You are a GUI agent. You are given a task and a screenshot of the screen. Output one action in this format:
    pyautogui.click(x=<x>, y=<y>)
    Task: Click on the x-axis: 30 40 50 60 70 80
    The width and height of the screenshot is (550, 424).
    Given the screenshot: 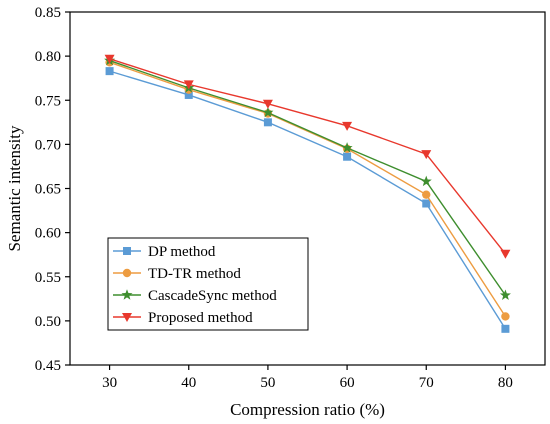 What is the action you would take?
    pyautogui.click(x=307, y=378)
    